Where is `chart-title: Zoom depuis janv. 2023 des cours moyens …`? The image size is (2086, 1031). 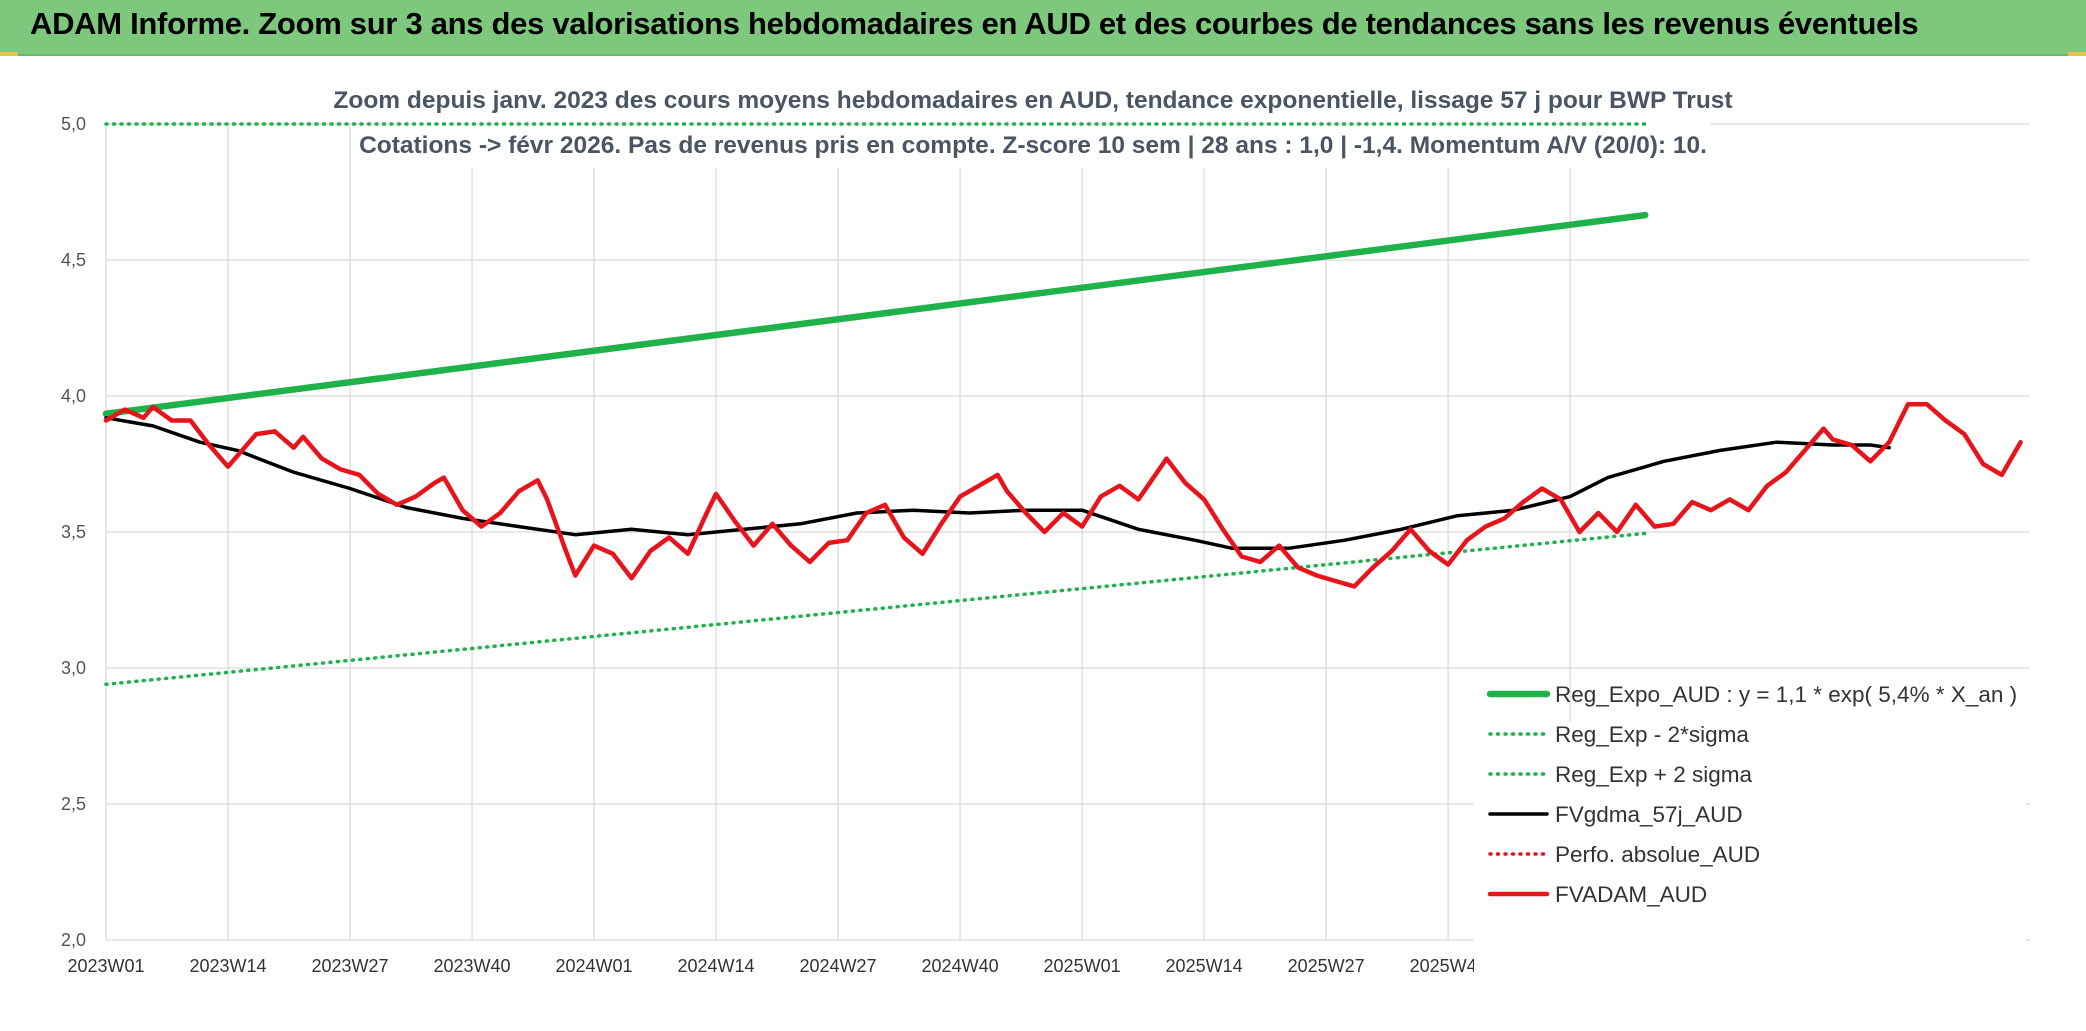 chart-title: Zoom depuis janv. 2023 des cours moyens … is located at coordinates (1032, 100).